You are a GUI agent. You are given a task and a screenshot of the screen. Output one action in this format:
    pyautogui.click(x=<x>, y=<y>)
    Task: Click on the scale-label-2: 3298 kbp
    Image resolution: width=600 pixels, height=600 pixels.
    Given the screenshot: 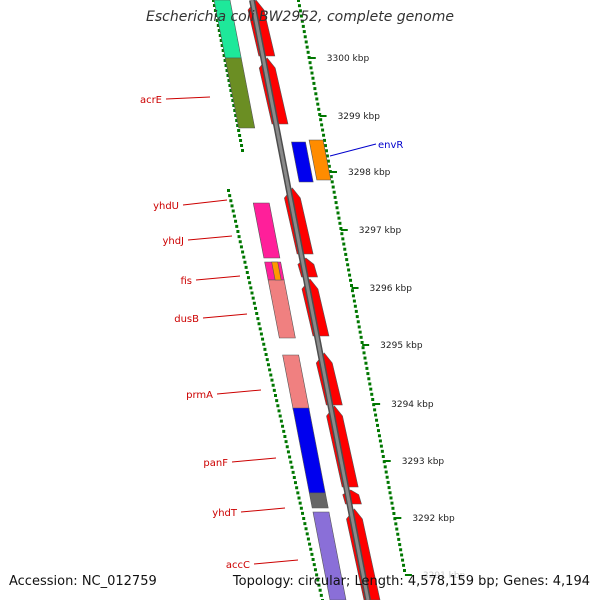 What is the action you would take?
    pyautogui.click(x=369, y=173)
    